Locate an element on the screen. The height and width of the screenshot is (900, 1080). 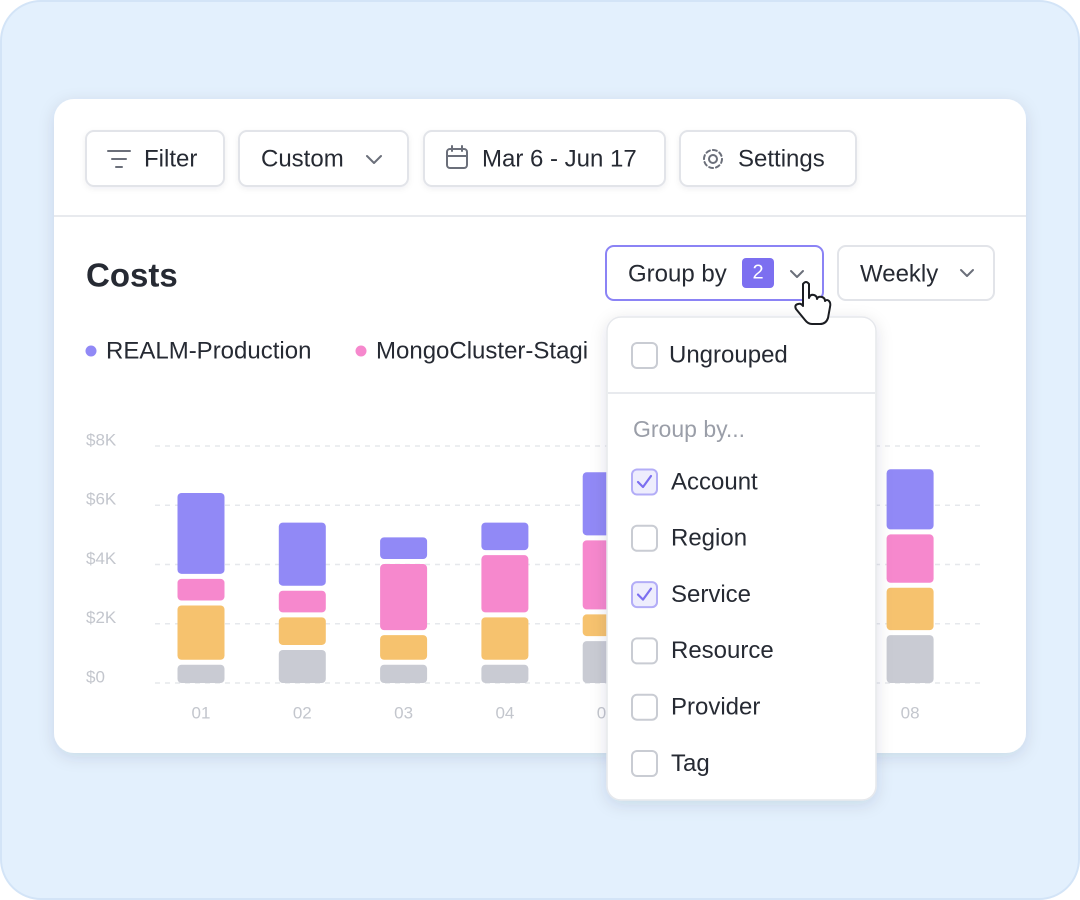
y-tick-label: $0 is located at coordinates (95, 676).